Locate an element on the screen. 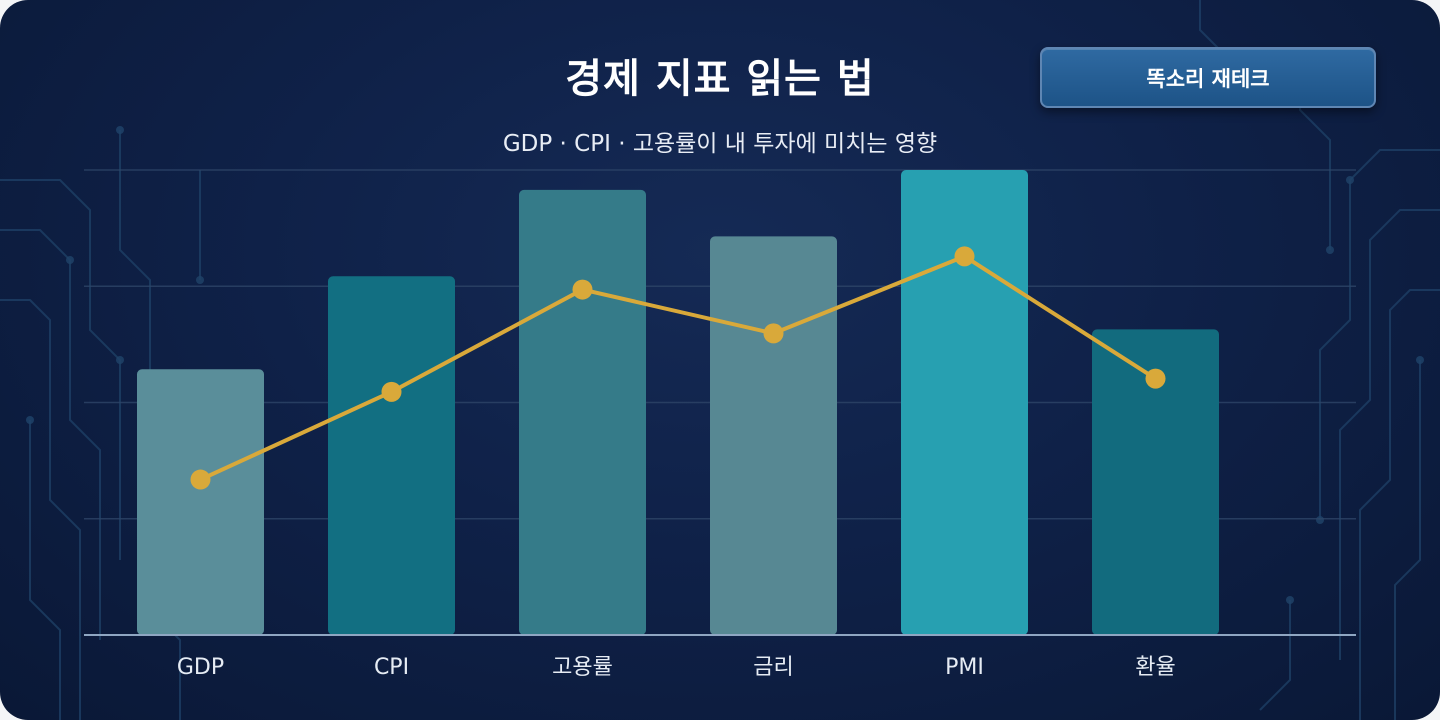  x-tick-label: CPI is located at coordinates (391, 667).